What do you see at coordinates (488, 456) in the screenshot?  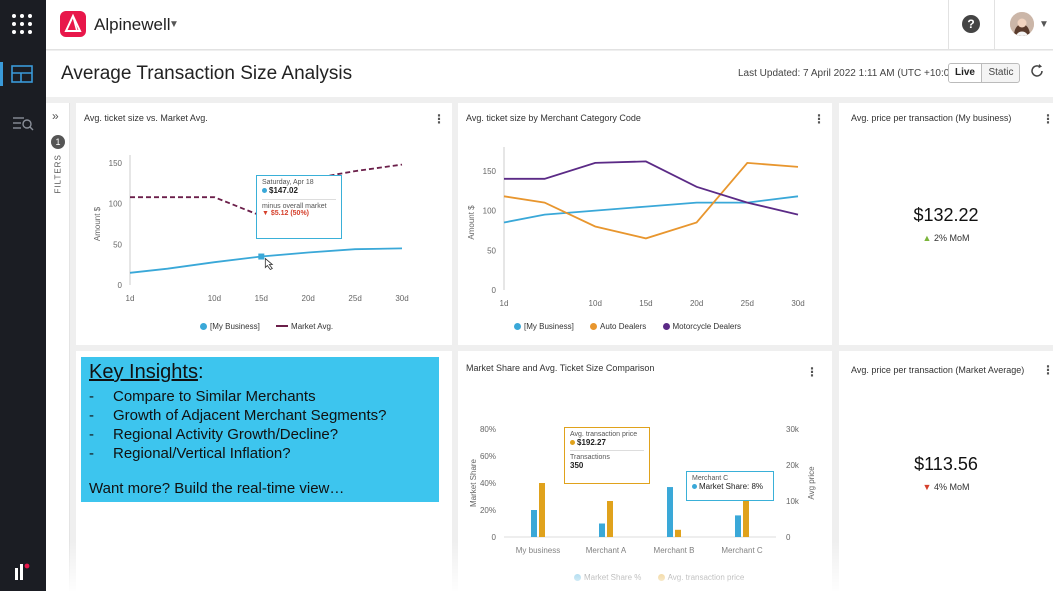 I see `y-tick-label: 60%` at bounding box center [488, 456].